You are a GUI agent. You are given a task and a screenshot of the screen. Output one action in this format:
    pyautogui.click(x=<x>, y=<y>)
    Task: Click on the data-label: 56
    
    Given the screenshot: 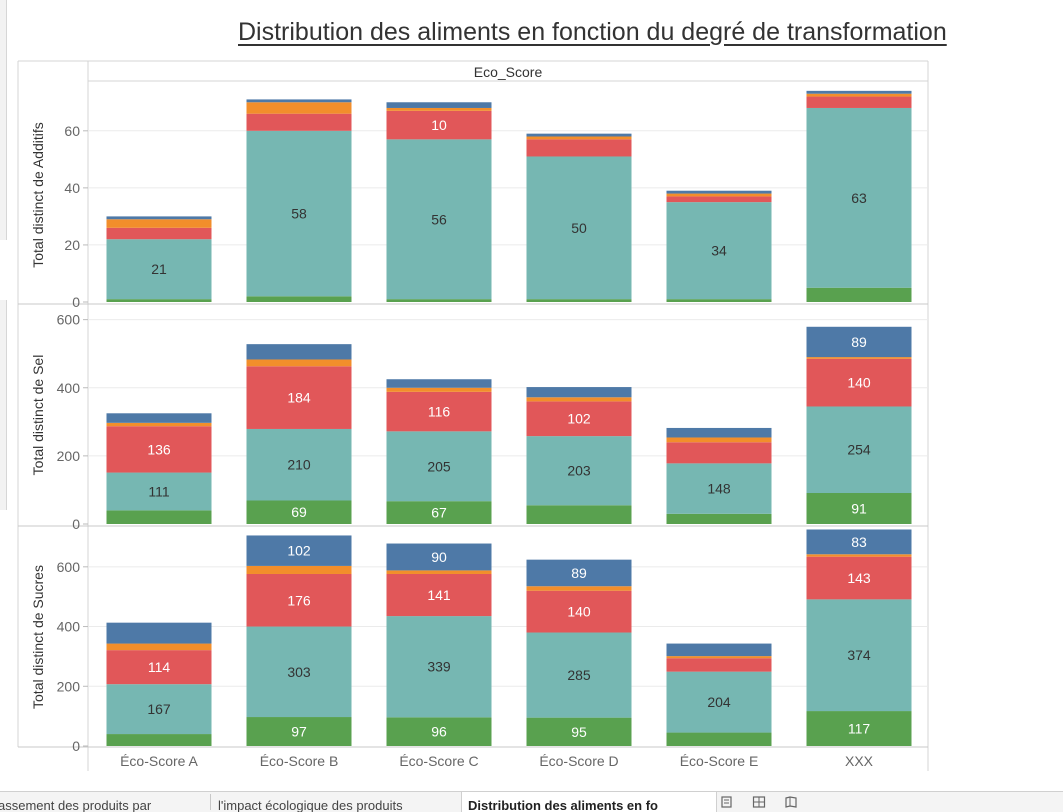 What is the action you would take?
    pyautogui.click(x=439, y=219)
    